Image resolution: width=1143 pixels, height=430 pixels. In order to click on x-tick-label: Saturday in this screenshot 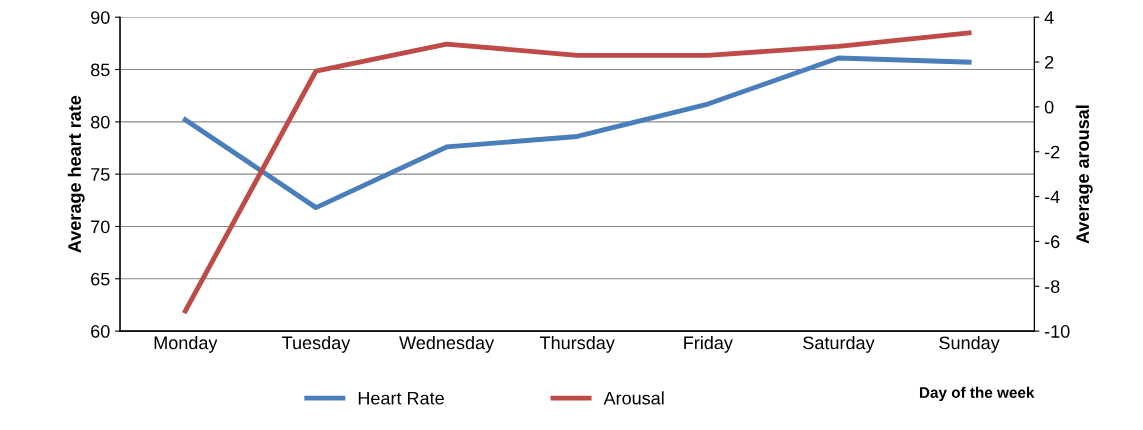, I will do `click(839, 344)`.